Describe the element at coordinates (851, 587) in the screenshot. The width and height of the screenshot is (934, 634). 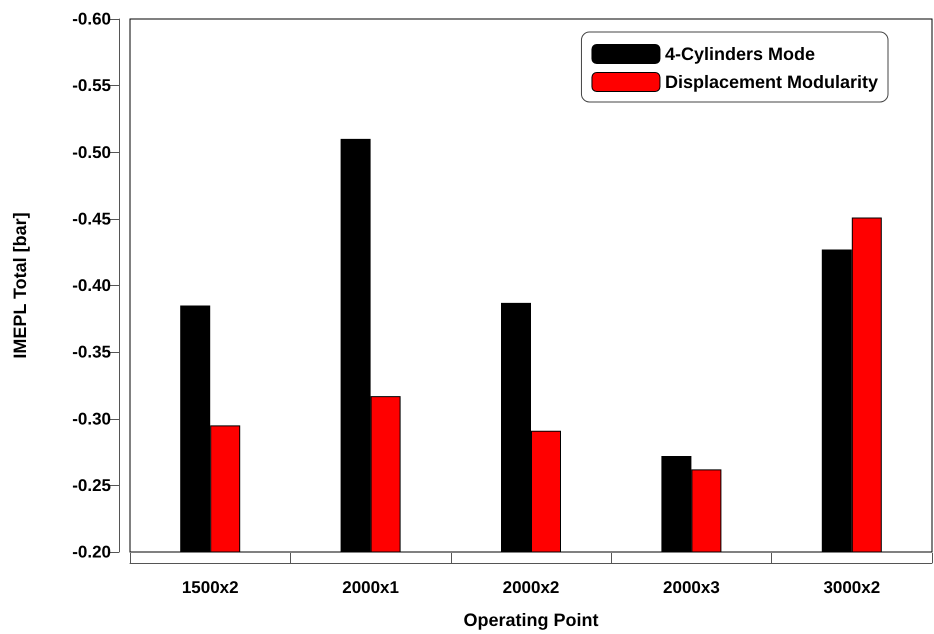
I see `x-tick-label: 3000x2` at that location.